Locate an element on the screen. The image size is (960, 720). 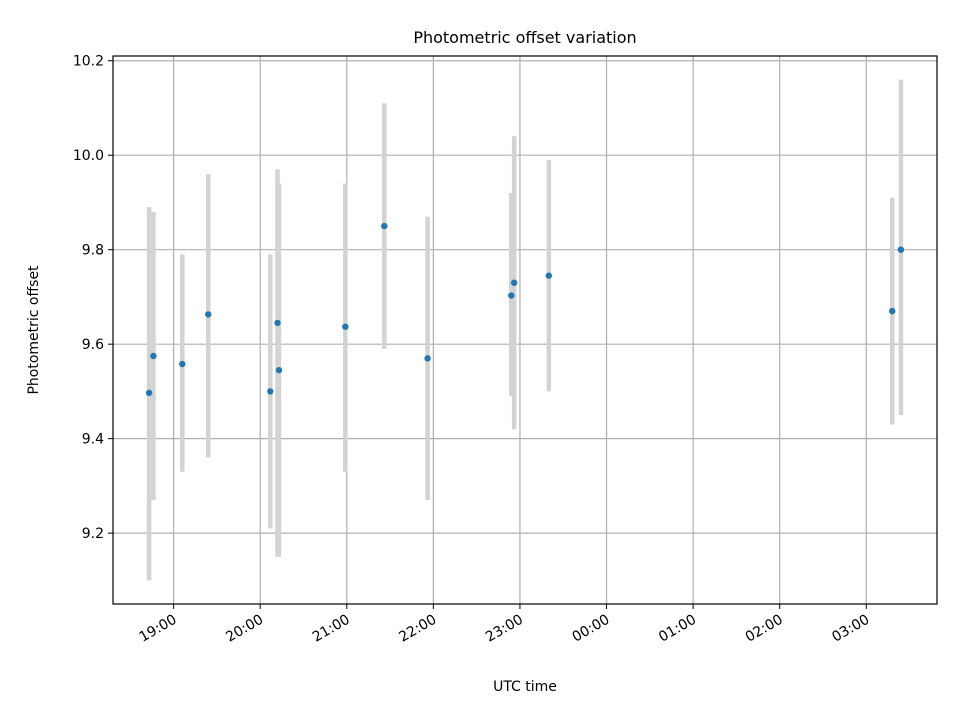
x-tick-label: 00:00 is located at coordinates (591, 629).